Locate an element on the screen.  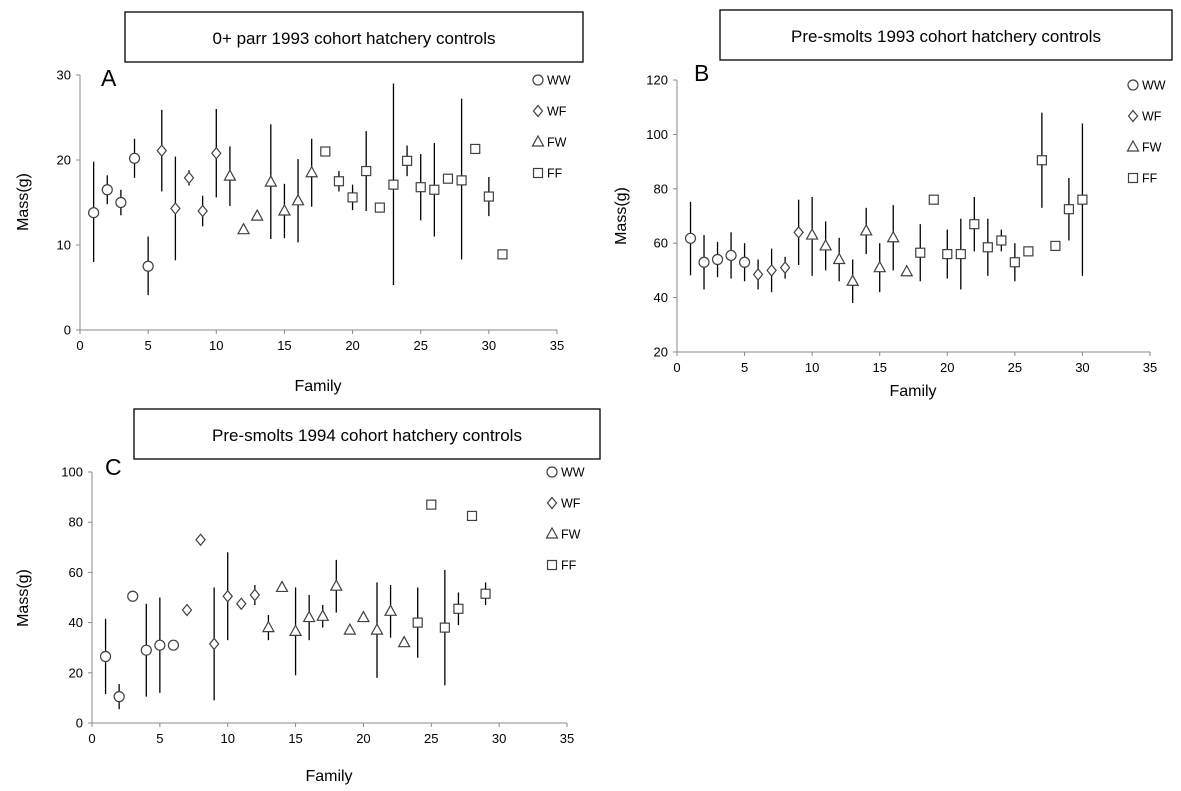
panel-b-x-tick-label: 25 is located at coordinates (1015, 367).